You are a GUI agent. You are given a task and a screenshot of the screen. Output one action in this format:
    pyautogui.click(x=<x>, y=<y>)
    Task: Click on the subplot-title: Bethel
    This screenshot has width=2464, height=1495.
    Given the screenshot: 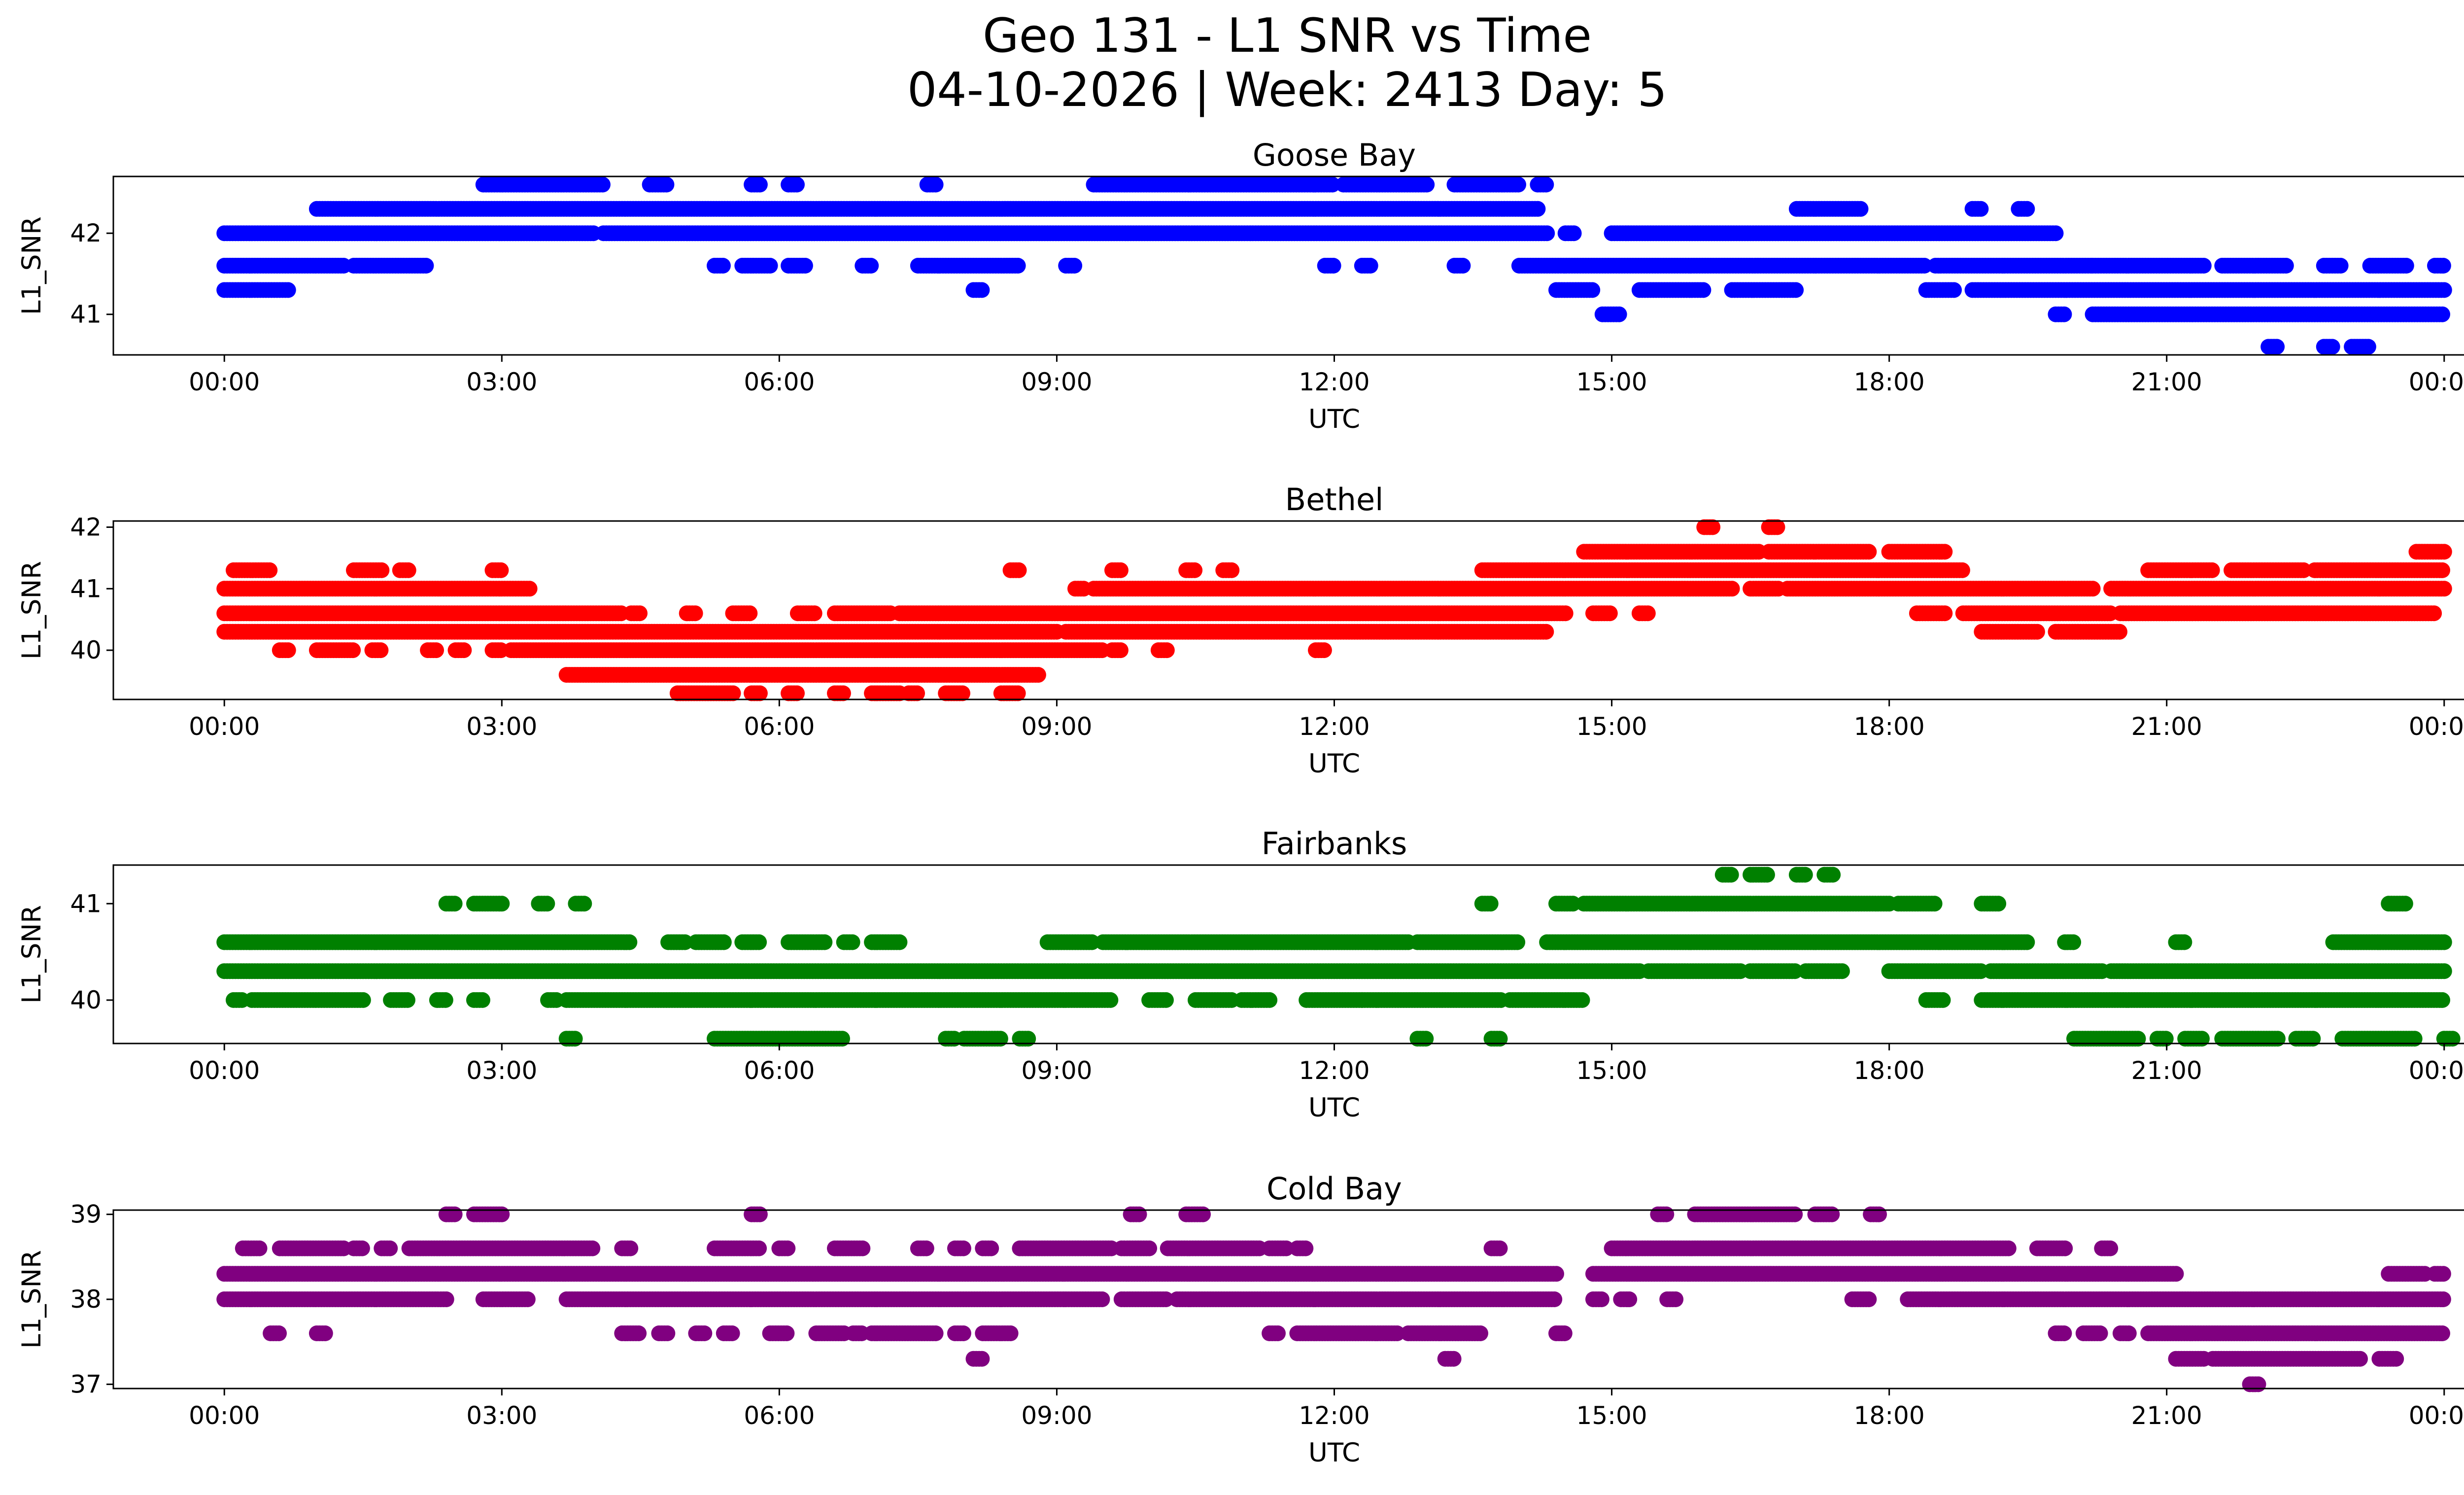 What is the action you would take?
    pyautogui.click(x=1334, y=500)
    